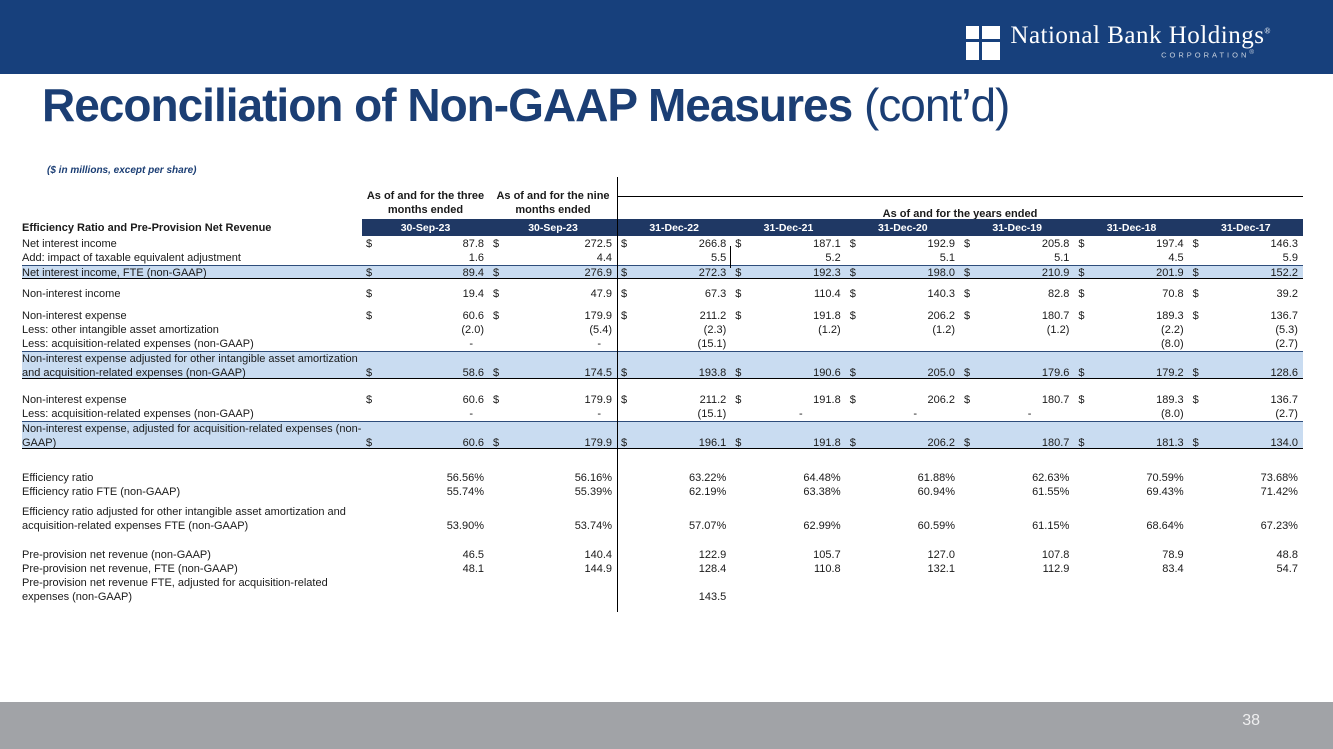 The image size is (1333, 749). Describe the element at coordinates (1131, 366) in the screenshot. I see `table-cell: $179.2` at that location.